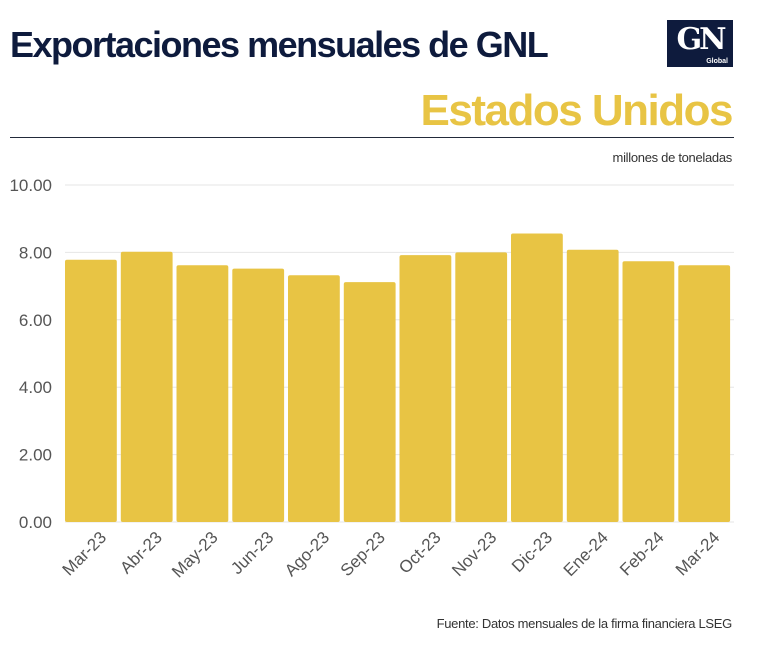 The image size is (768, 654). I want to click on x-tick-label: Mar-24, so click(698, 554).